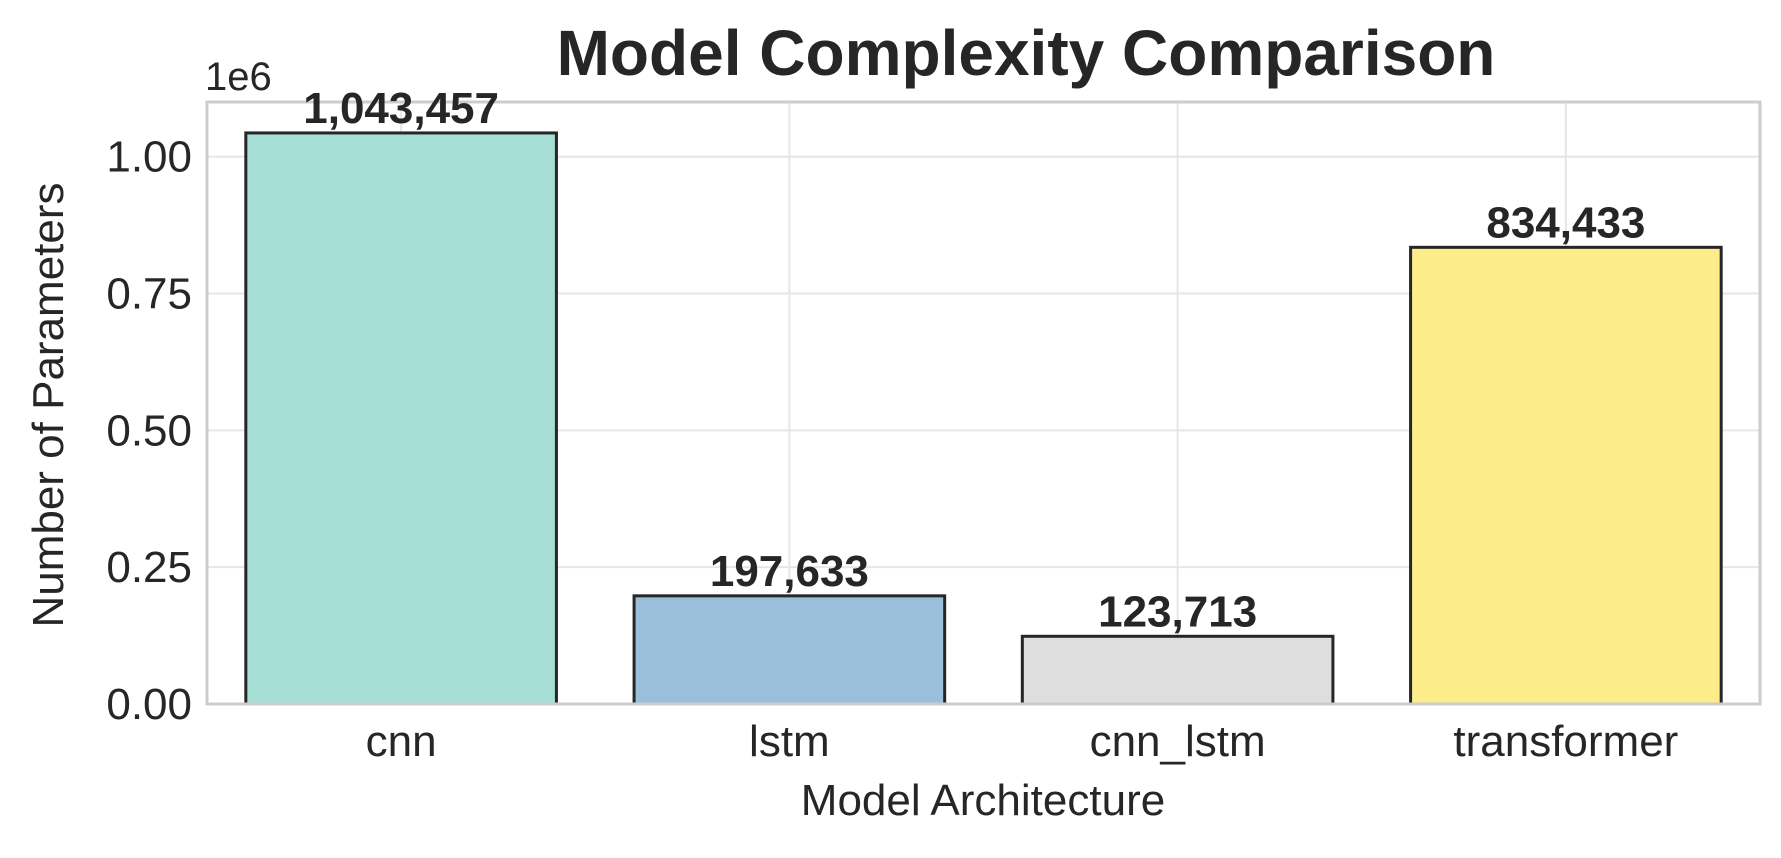  I want to click on y-tick-label: 0.50, so click(149, 430).